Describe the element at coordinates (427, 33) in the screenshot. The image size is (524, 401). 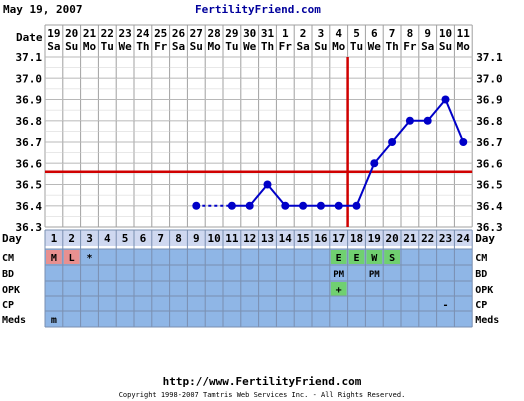
I see `date-number: 9` at that location.